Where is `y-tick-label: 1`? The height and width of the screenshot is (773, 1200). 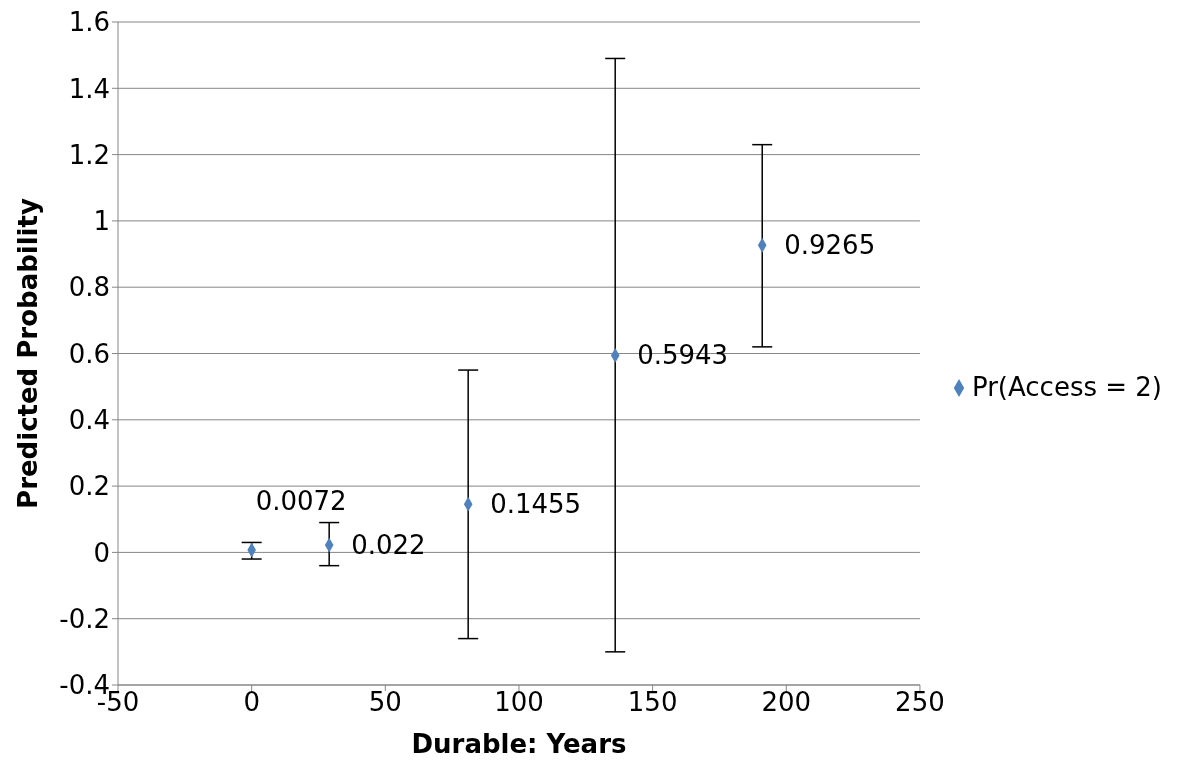 y-tick-label: 1 is located at coordinates (101, 221).